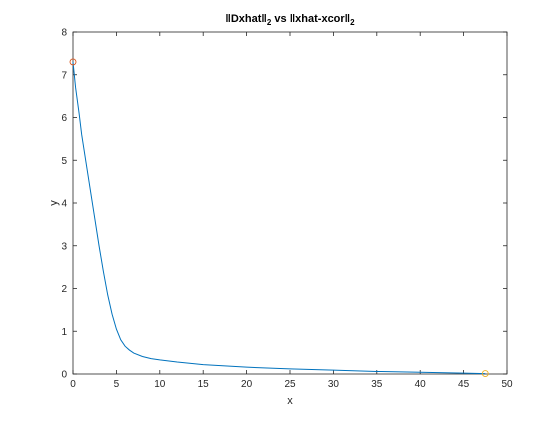  What do you see at coordinates (352, 22) in the screenshot?
I see `title-subscript-2: 2` at bounding box center [352, 22].